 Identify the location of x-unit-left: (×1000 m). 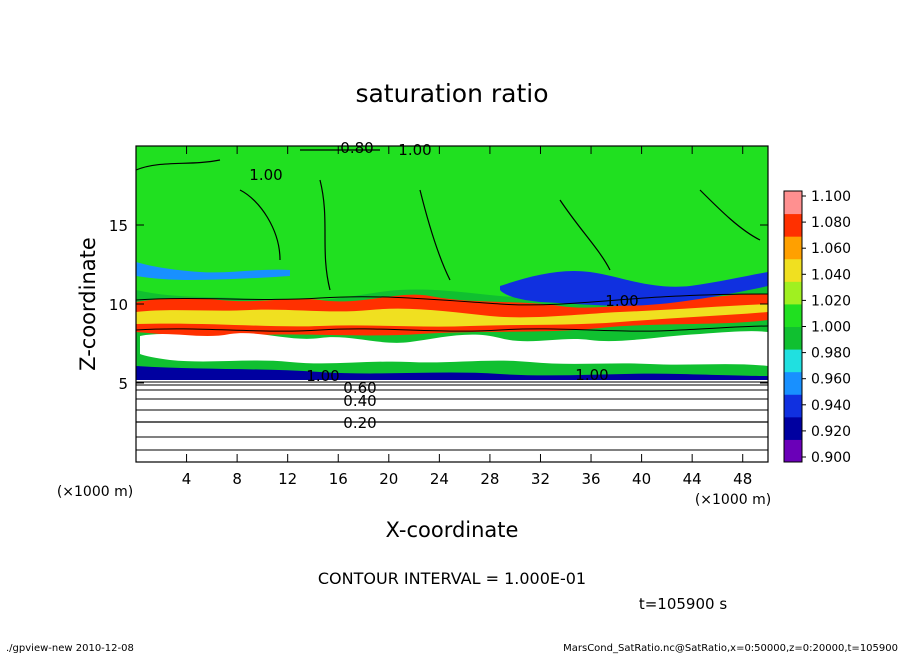
(95, 492).